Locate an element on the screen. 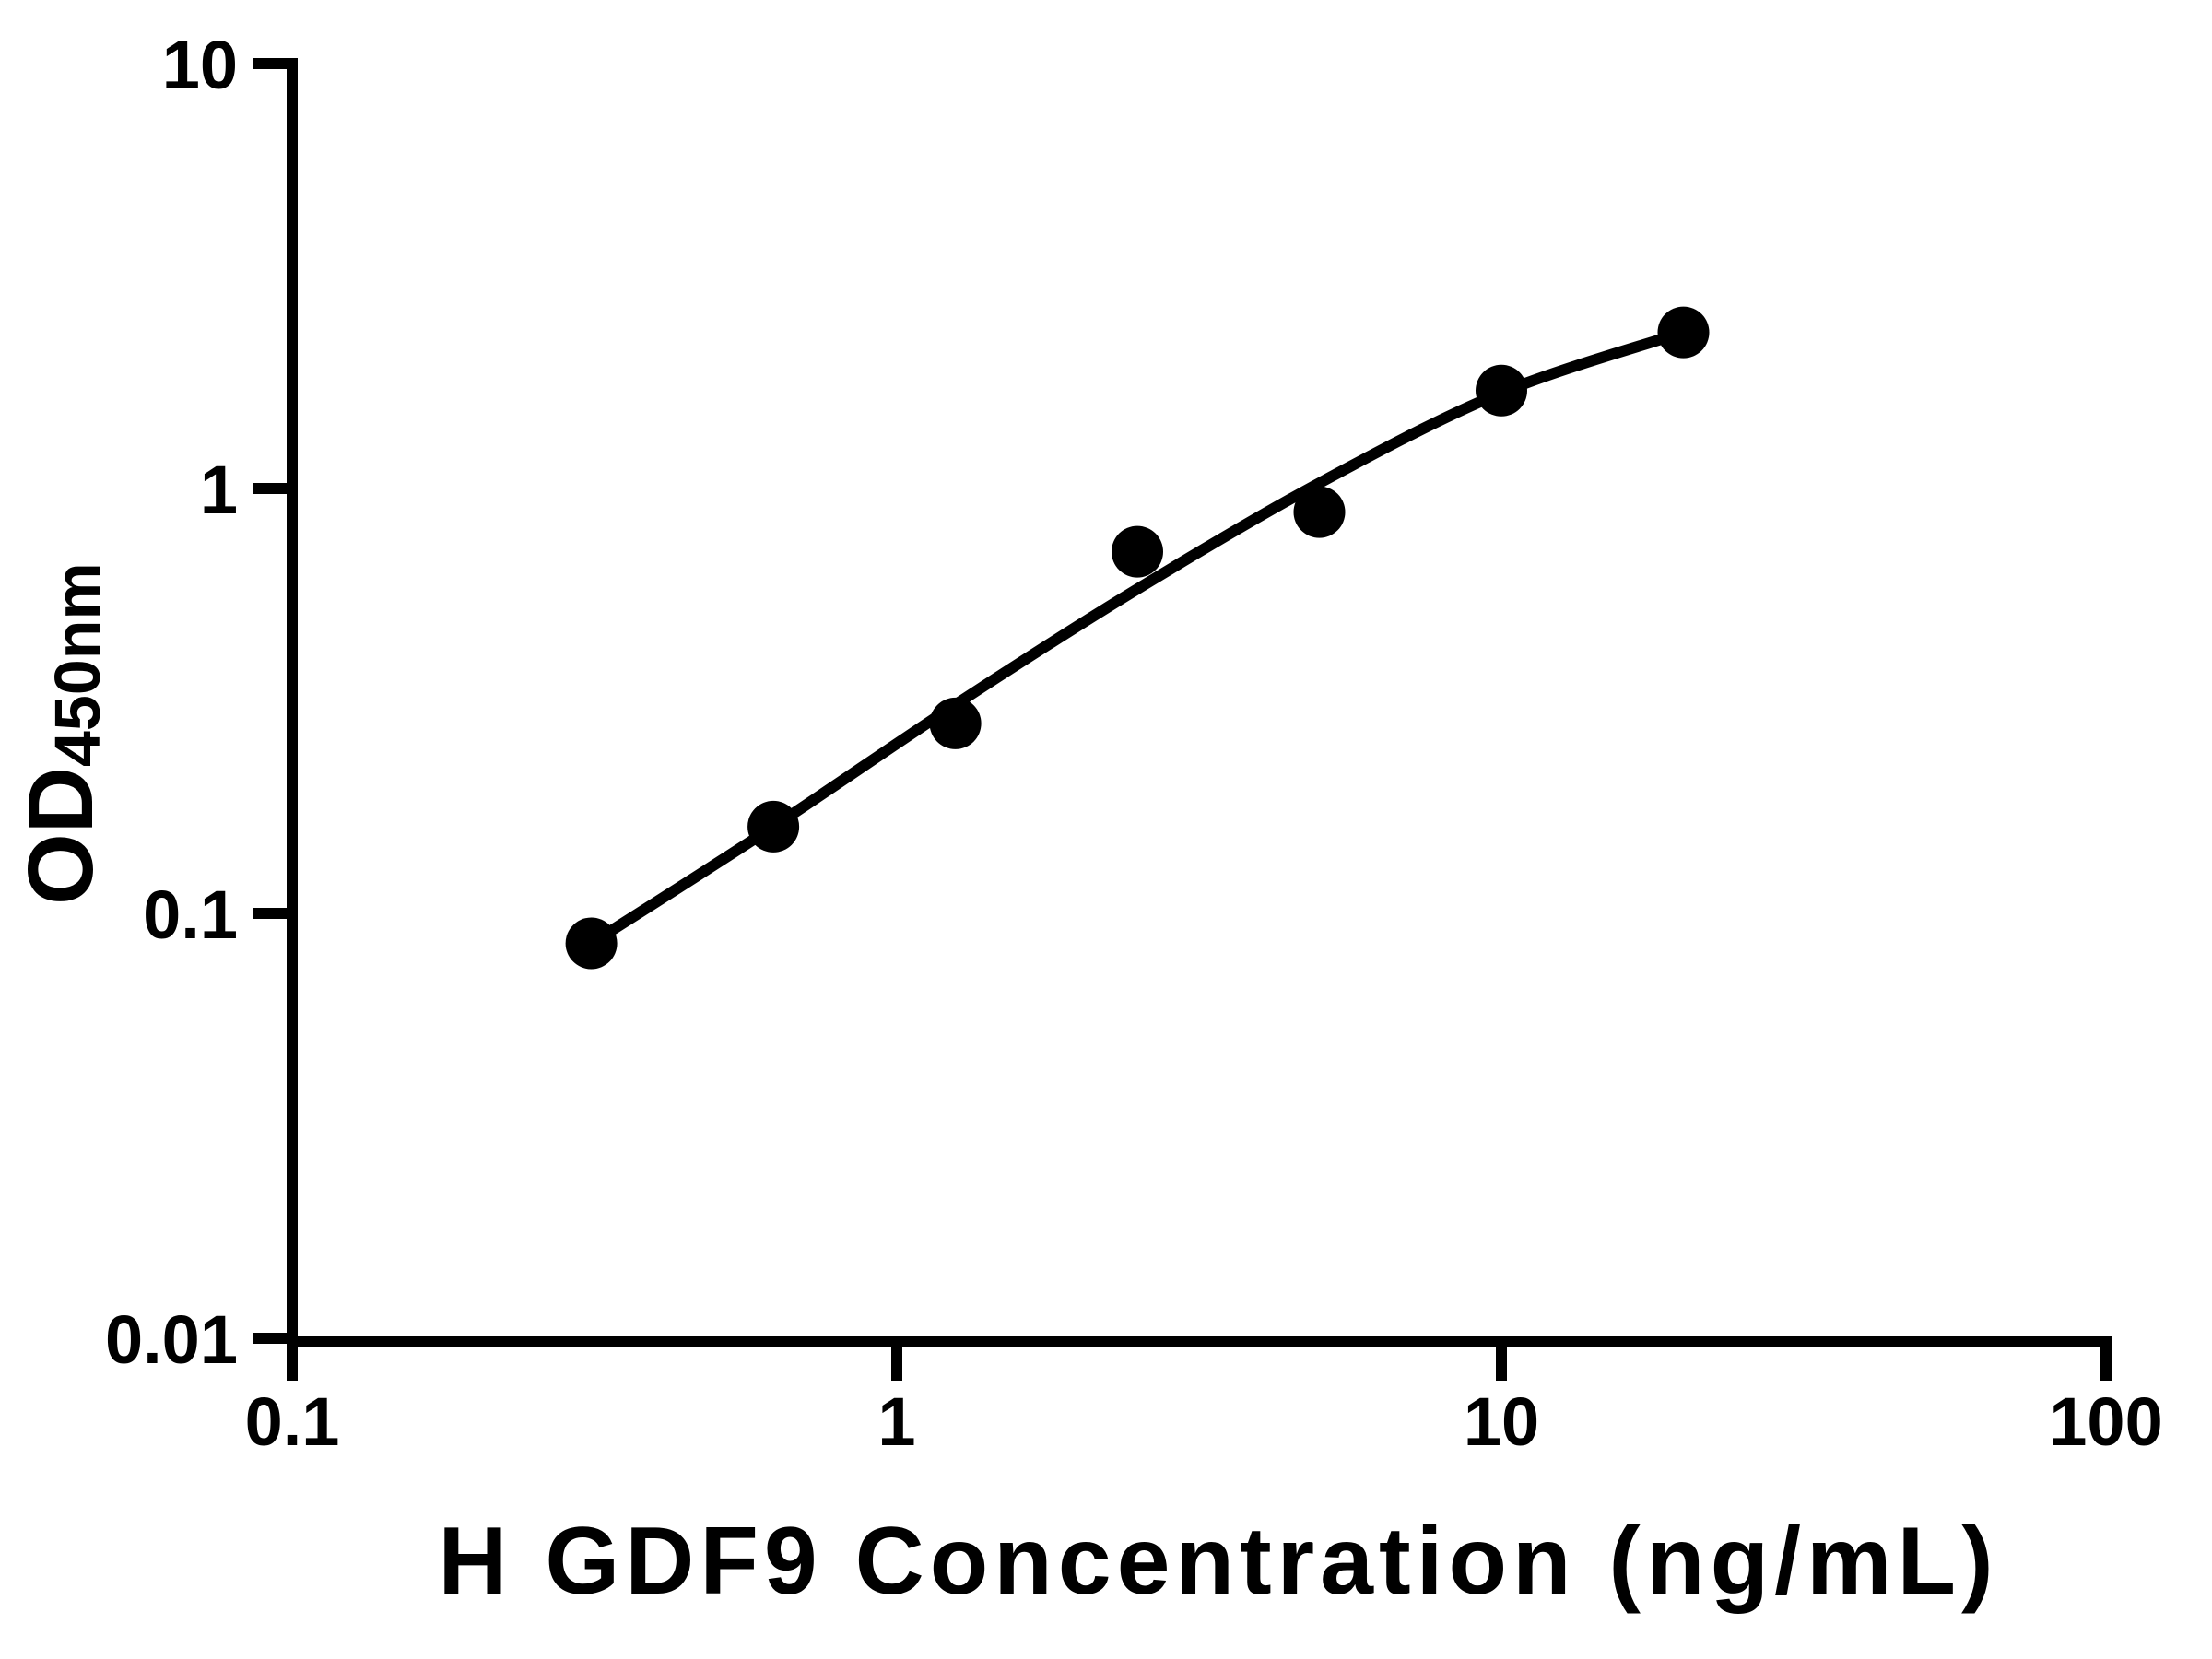 The image size is (2212, 1659). y-tick-label-0.01: 0.01 is located at coordinates (171, 1339).